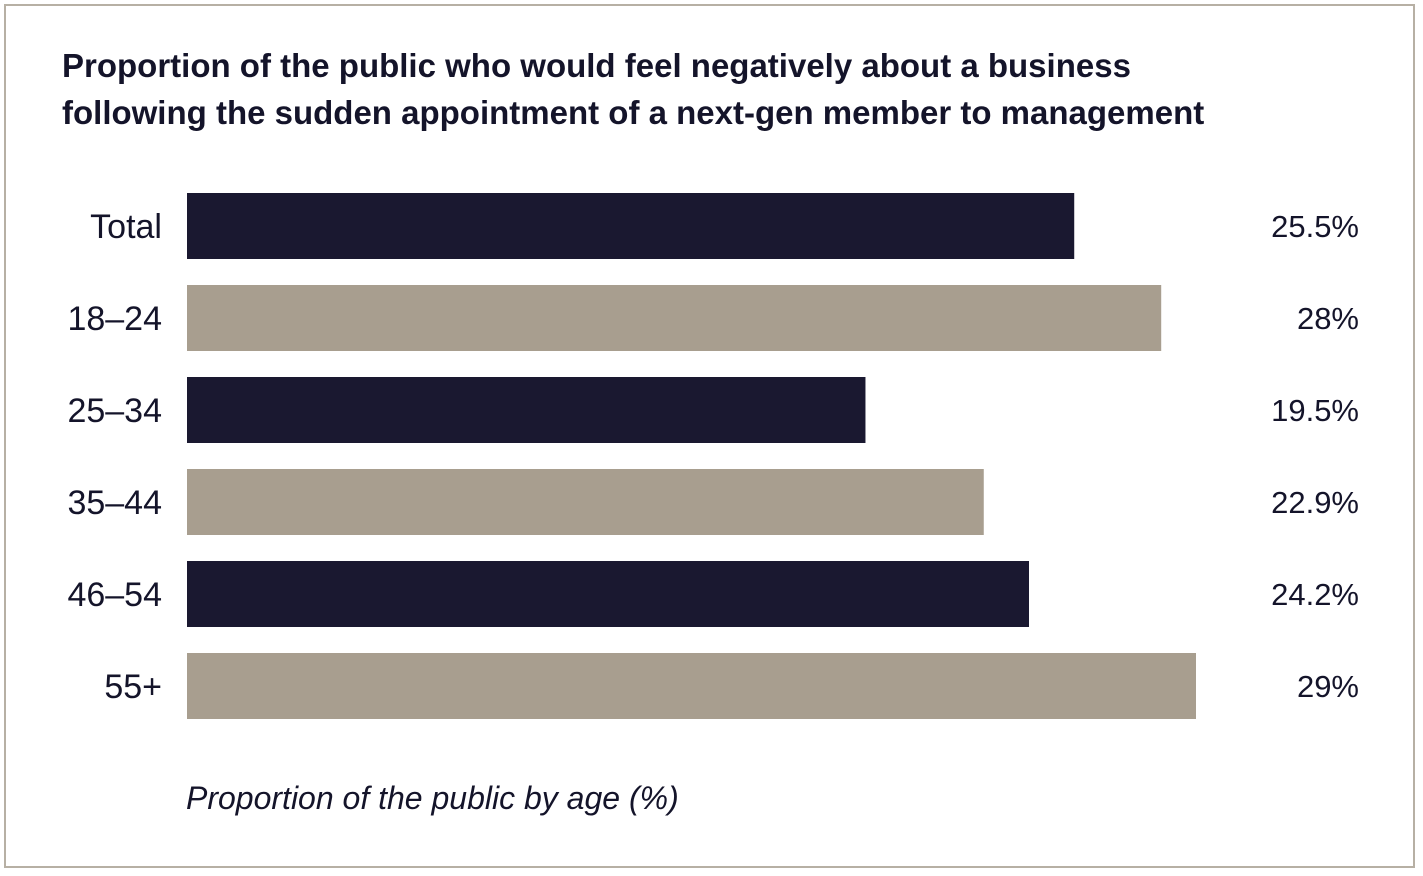 This screenshot has height=876, width=1423. Describe the element at coordinates (114, 411) in the screenshot. I see `category-label-2: 25–34` at that location.